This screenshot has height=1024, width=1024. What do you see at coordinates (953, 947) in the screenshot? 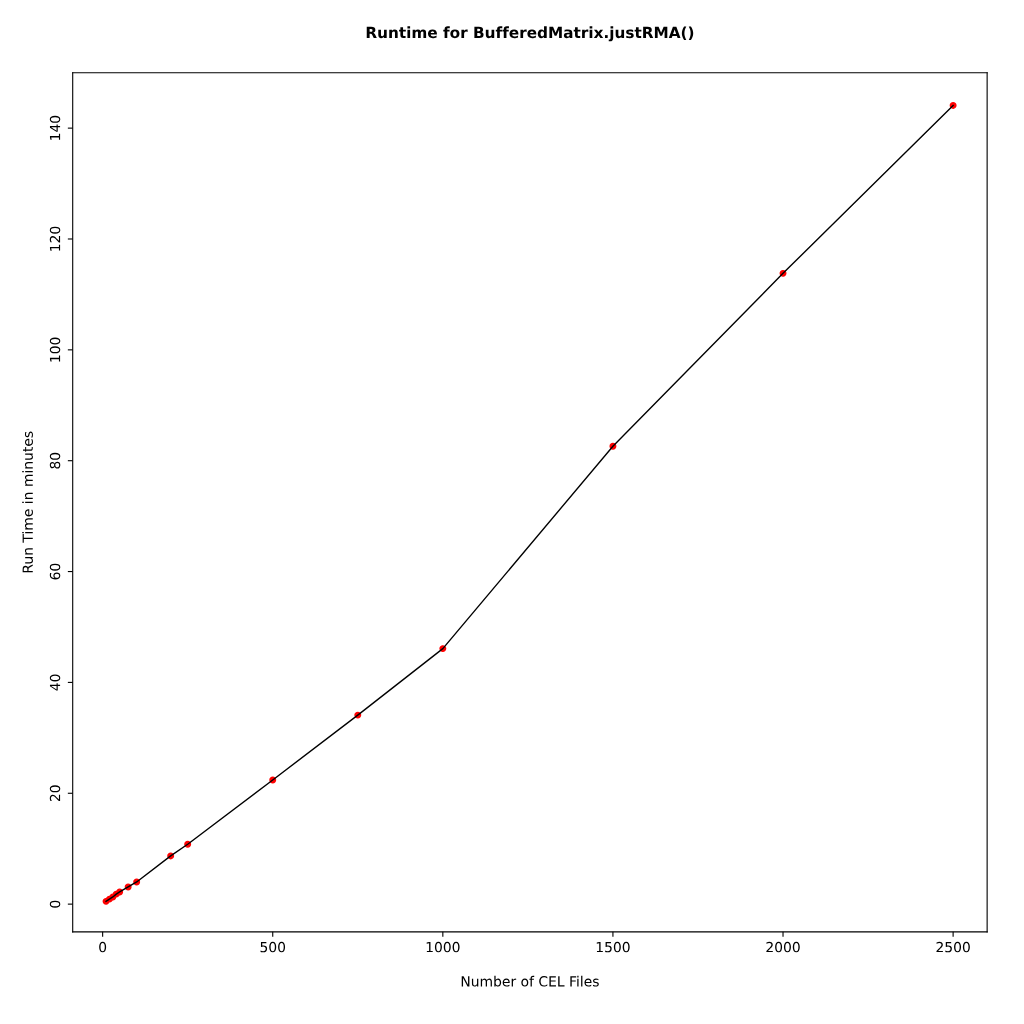
I see `x-tick-label: 2500` at bounding box center [953, 947].